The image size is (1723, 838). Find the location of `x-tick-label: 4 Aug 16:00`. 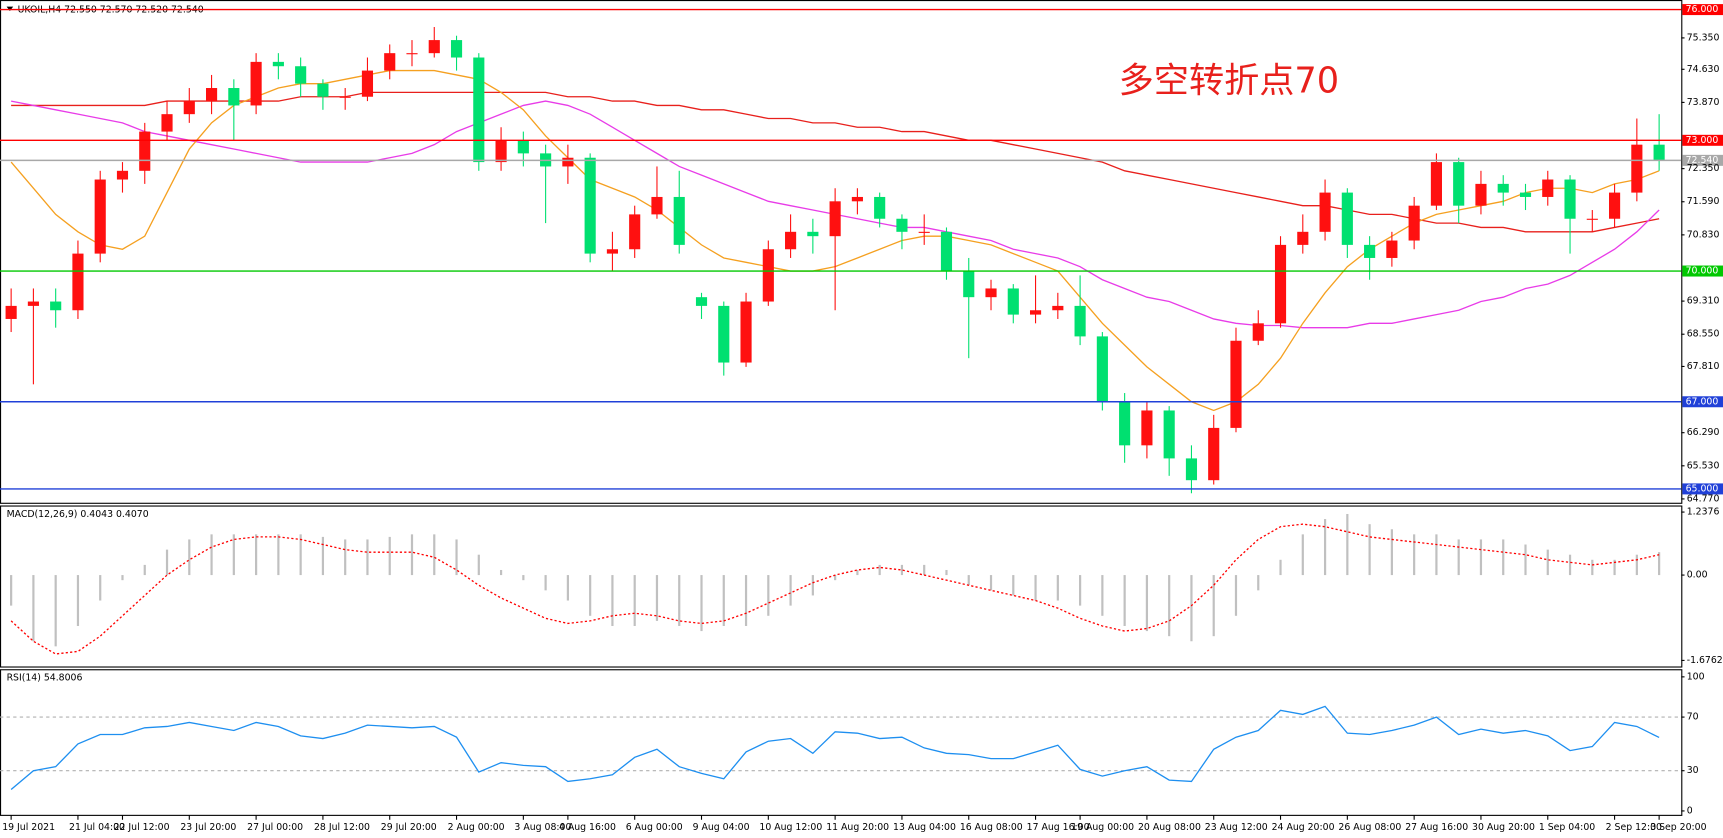

x-tick-label: 4 Aug 16:00 is located at coordinates (587, 827).